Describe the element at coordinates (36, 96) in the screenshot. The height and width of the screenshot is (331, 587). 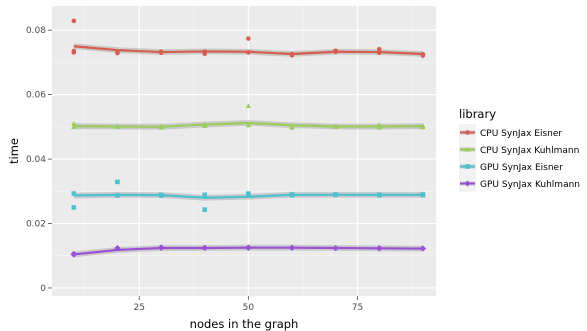
I see `y-tick-label: 0.06` at that location.